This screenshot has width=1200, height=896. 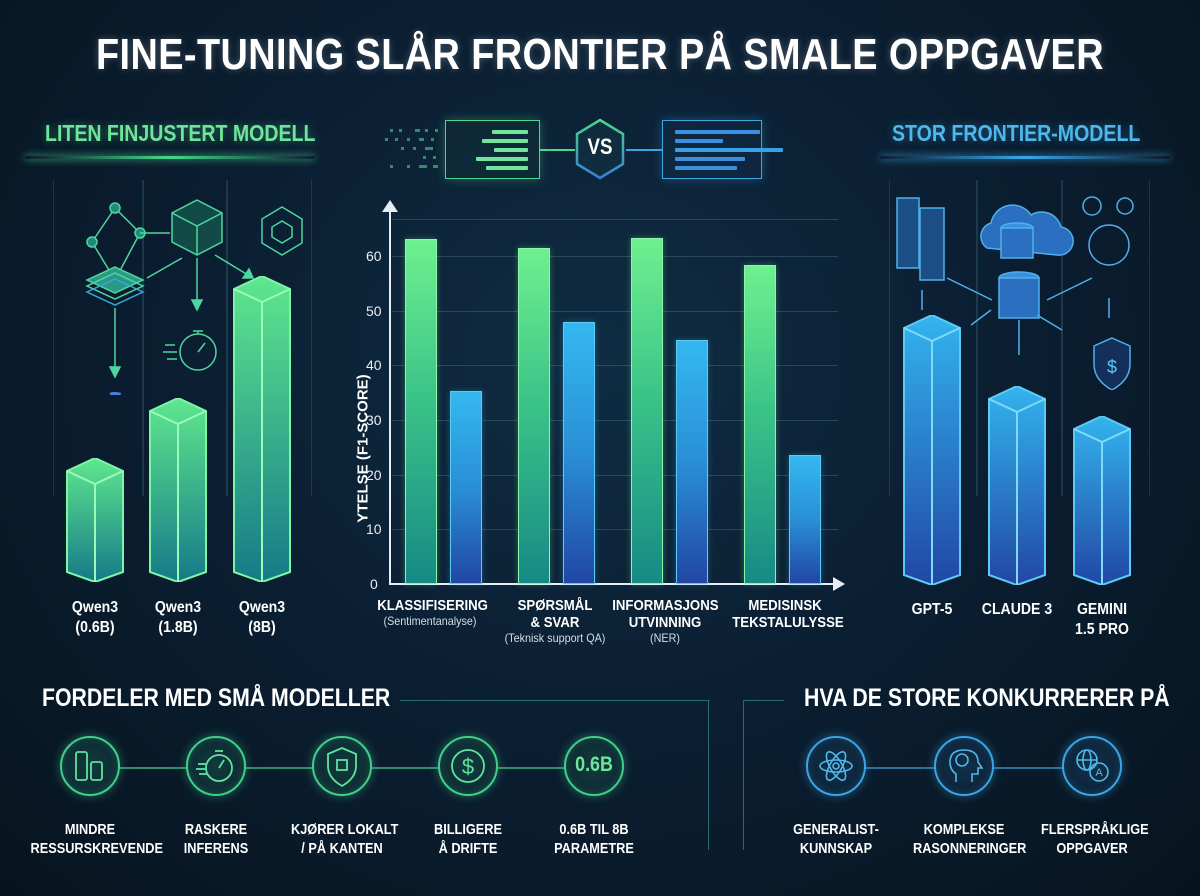 What do you see at coordinates (180, 133) in the screenshot?
I see `left-panel-heading: LITEN FINJUSTERT MODELL` at bounding box center [180, 133].